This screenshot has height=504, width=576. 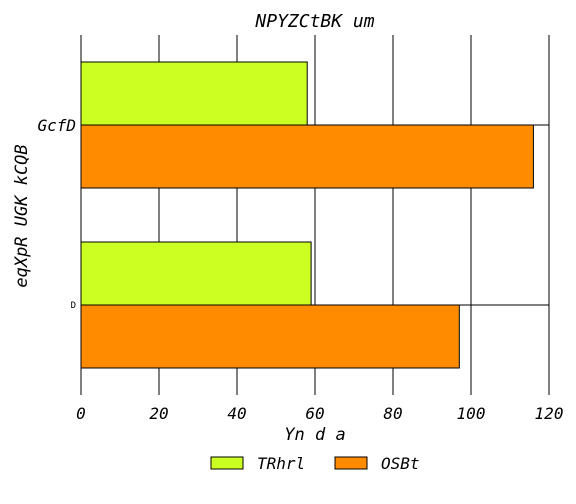 What do you see at coordinates (270, 336) in the screenshot?
I see `bar-OSBt-D` at bounding box center [270, 336].